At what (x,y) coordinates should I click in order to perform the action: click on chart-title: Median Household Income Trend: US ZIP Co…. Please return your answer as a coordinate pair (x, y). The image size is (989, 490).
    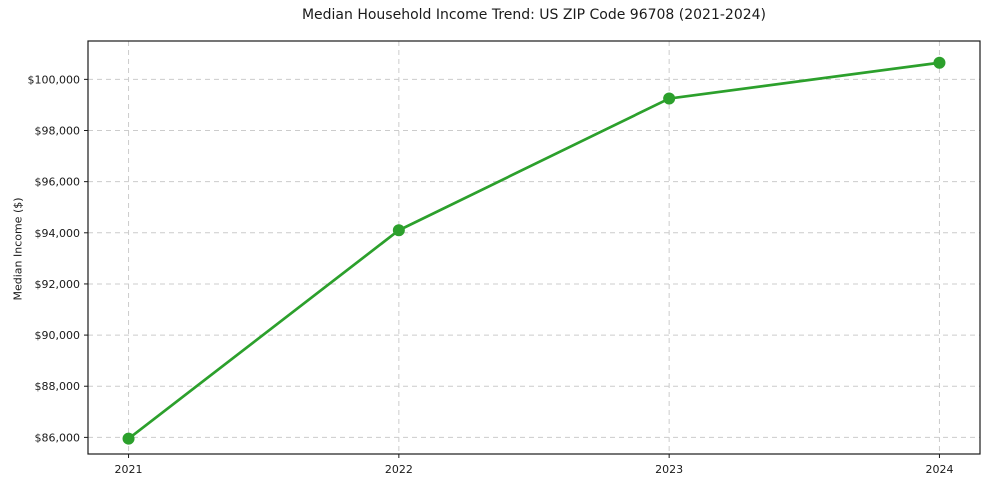
    Looking at the image, I should click on (534, 15).